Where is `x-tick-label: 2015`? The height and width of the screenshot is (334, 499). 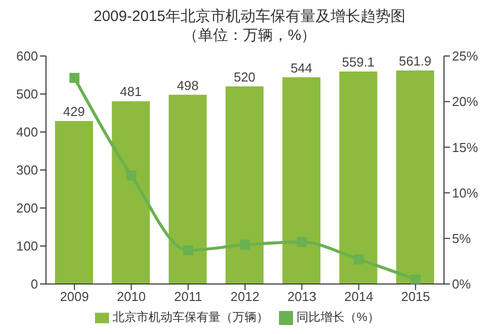
x-tick-label: 2015 is located at coordinates (415, 296).